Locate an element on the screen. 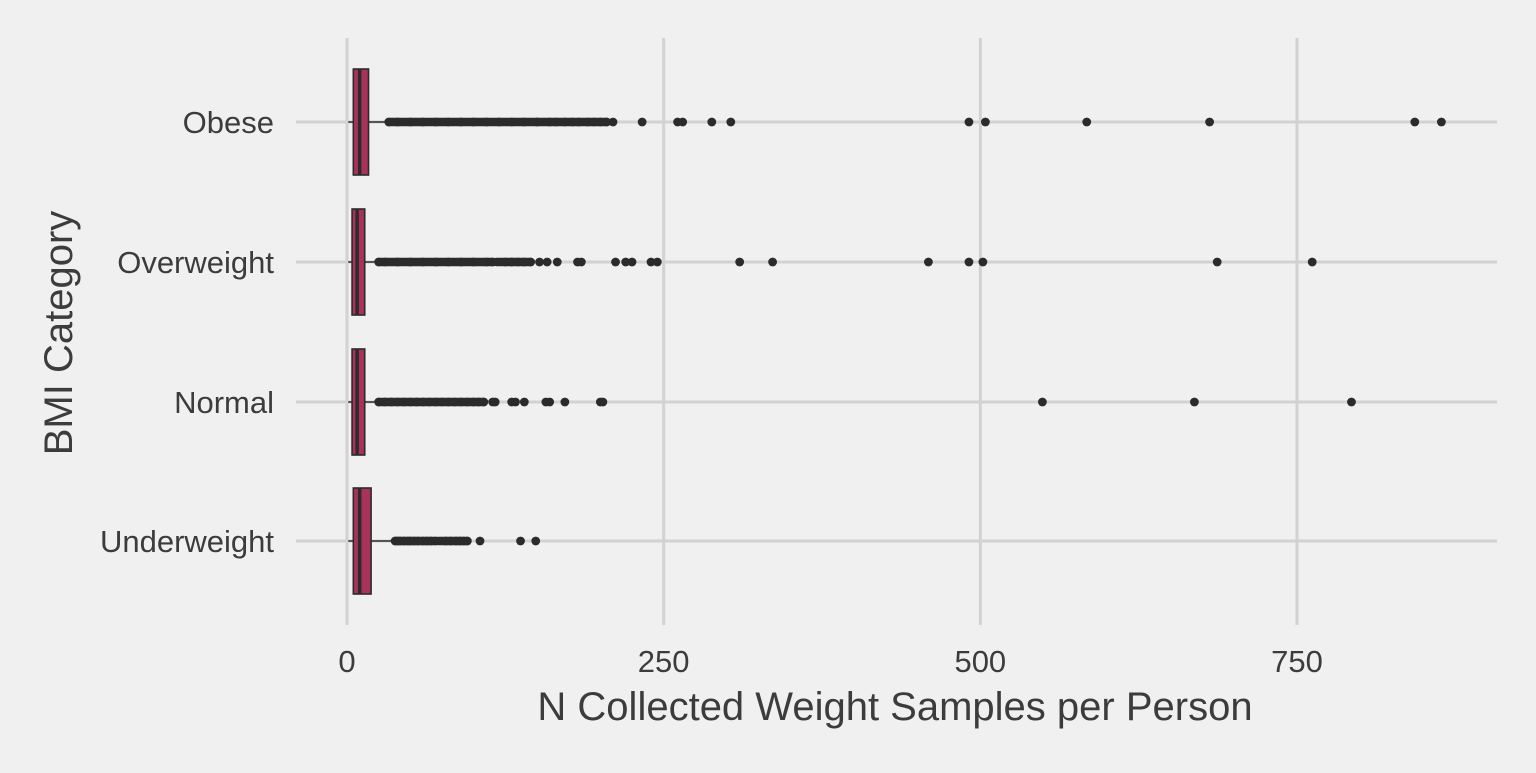 The width and height of the screenshot is (1536, 773). box is located at coordinates (362, 541).